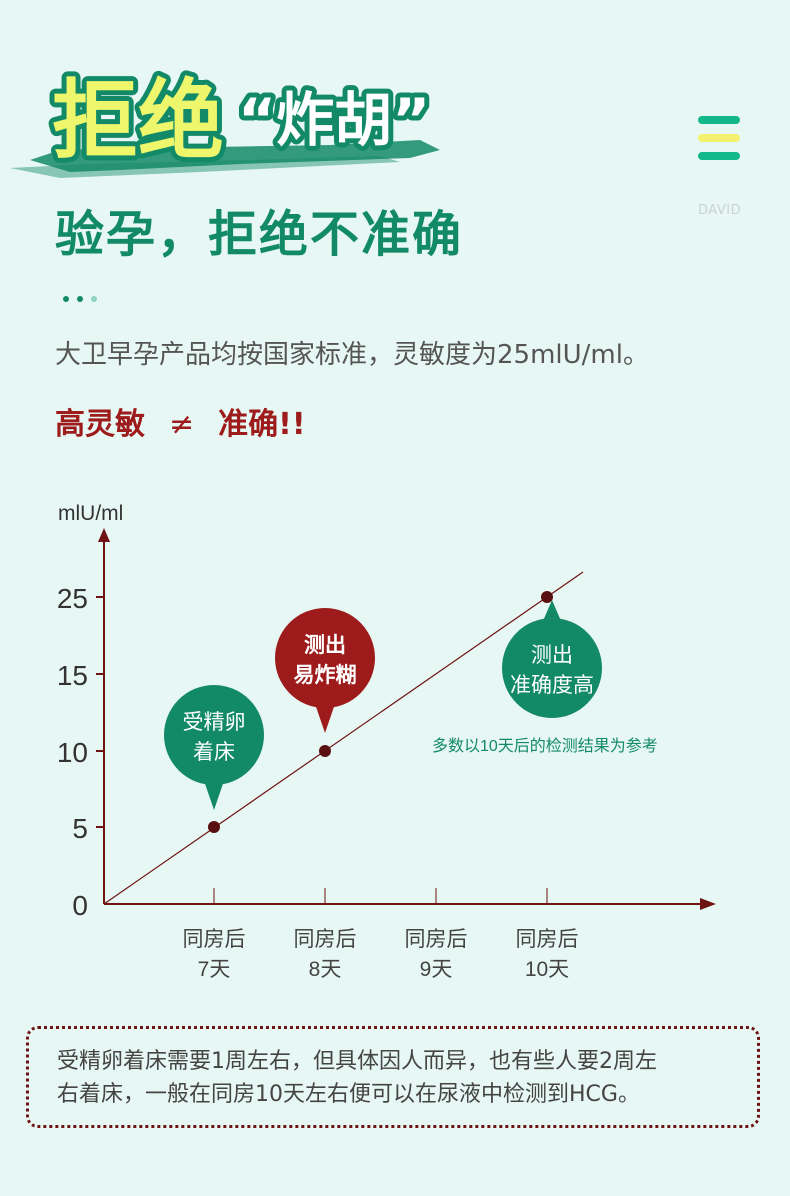  Describe the element at coordinates (325, 675) in the screenshot. I see `callout-label: 易炸糊` at that location.